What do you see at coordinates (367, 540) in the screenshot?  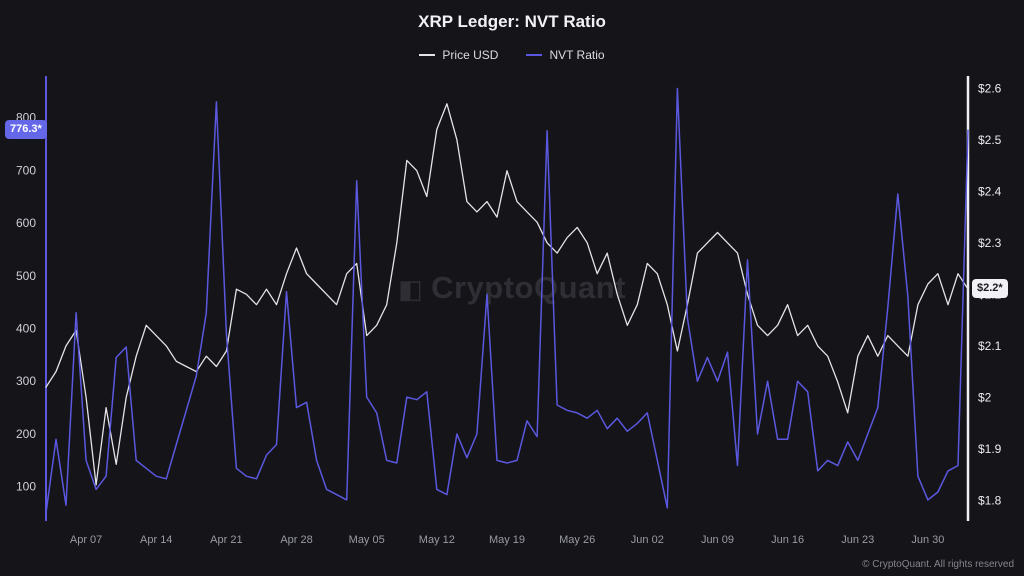 I see `x-axis-tick-label: May 05` at bounding box center [367, 540].